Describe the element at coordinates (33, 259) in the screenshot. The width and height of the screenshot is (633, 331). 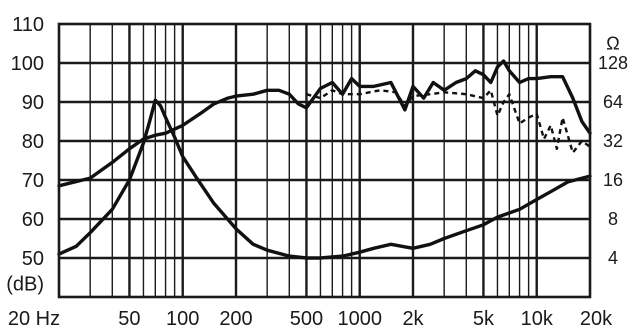
I see `y-left-tick-label: 50` at that location.